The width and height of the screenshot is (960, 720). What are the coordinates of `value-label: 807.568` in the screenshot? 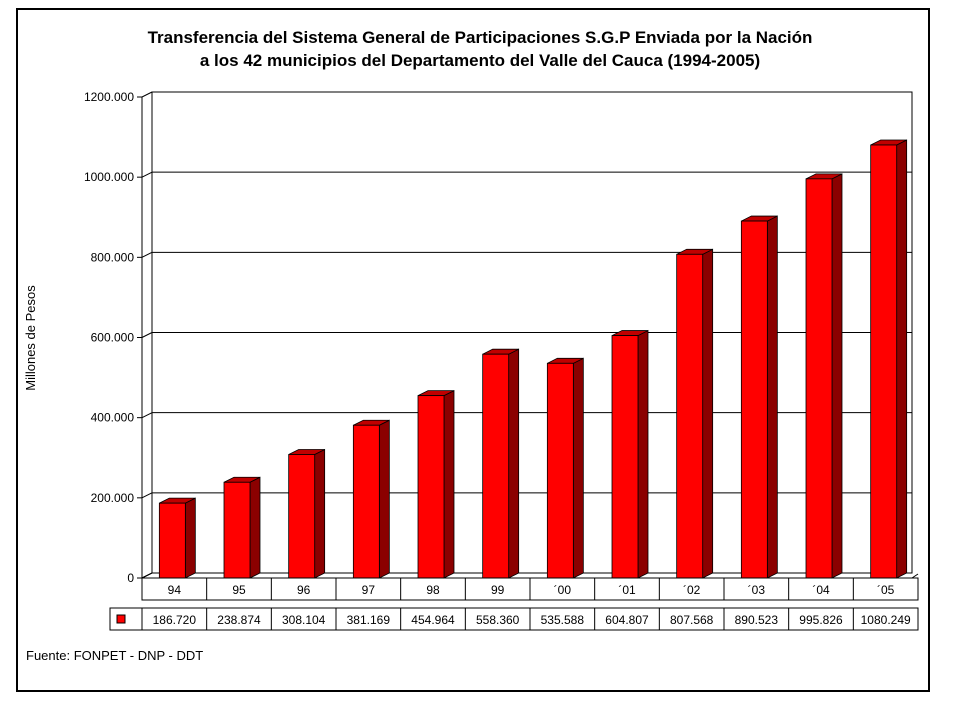 It's located at (692, 620).